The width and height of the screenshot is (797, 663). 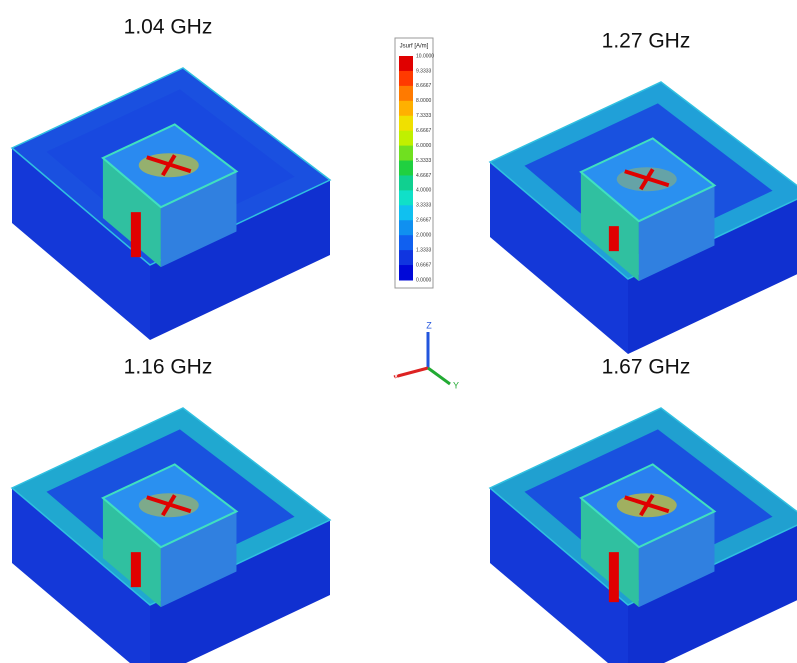 What do you see at coordinates (646, 367) in the screenshot?
I see `panel-label: 1.67 GHz` at bounding box center [646, 367].